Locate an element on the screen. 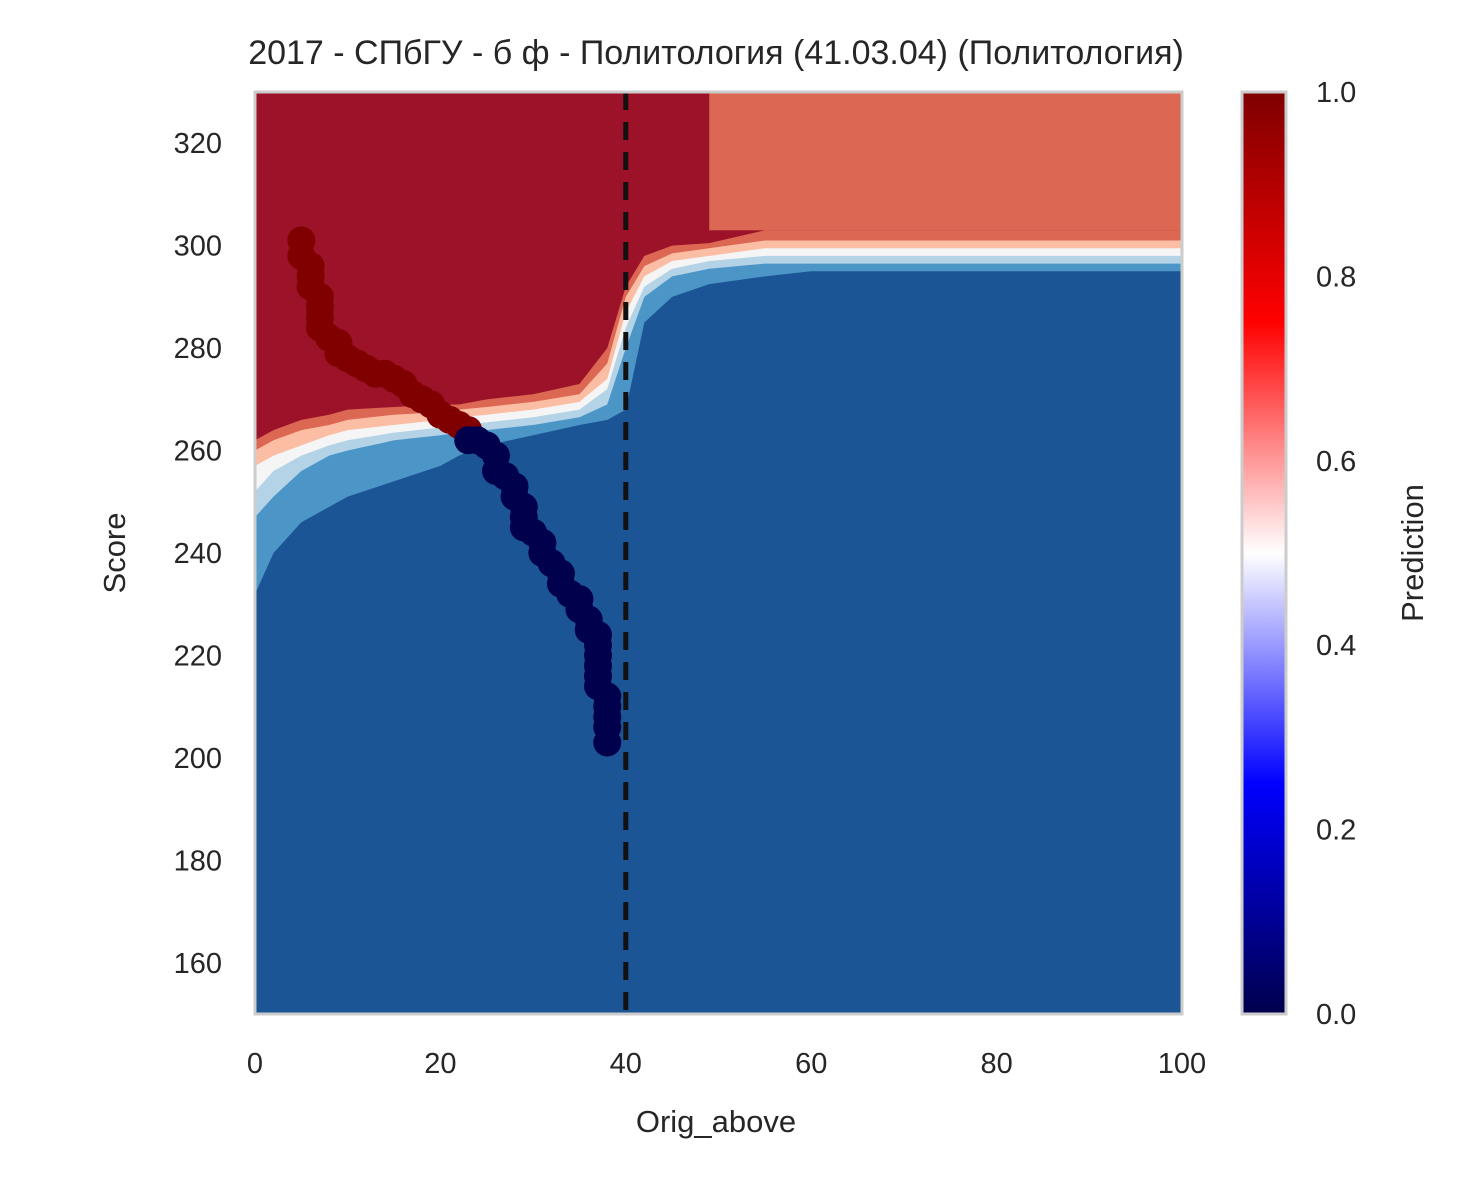 Image resolution: width=1463 pixels, height=1179 pixels. x-tick-label: 20 is located at coordinates (440, 1064).